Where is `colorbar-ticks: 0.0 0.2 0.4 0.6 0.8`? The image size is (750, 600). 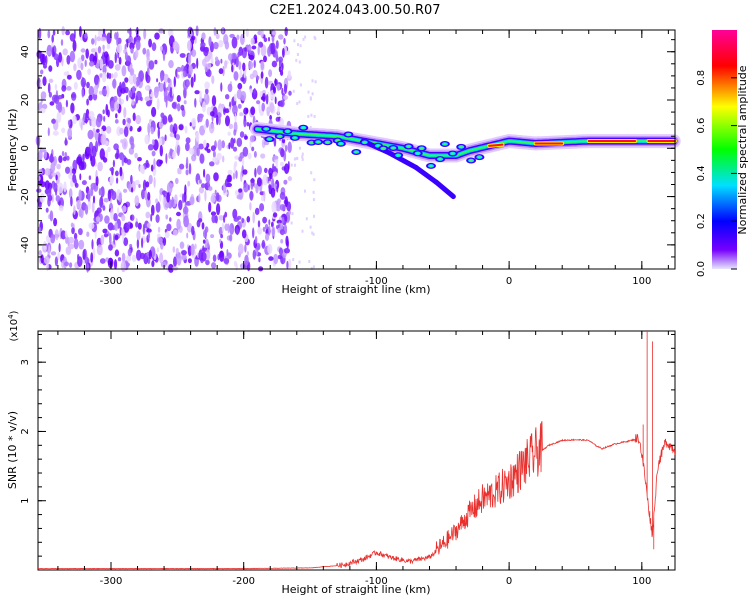
colorbar-ticks: 0.0 0.2 0.4 0.6 0.8 is located at coordinates (716, 173).